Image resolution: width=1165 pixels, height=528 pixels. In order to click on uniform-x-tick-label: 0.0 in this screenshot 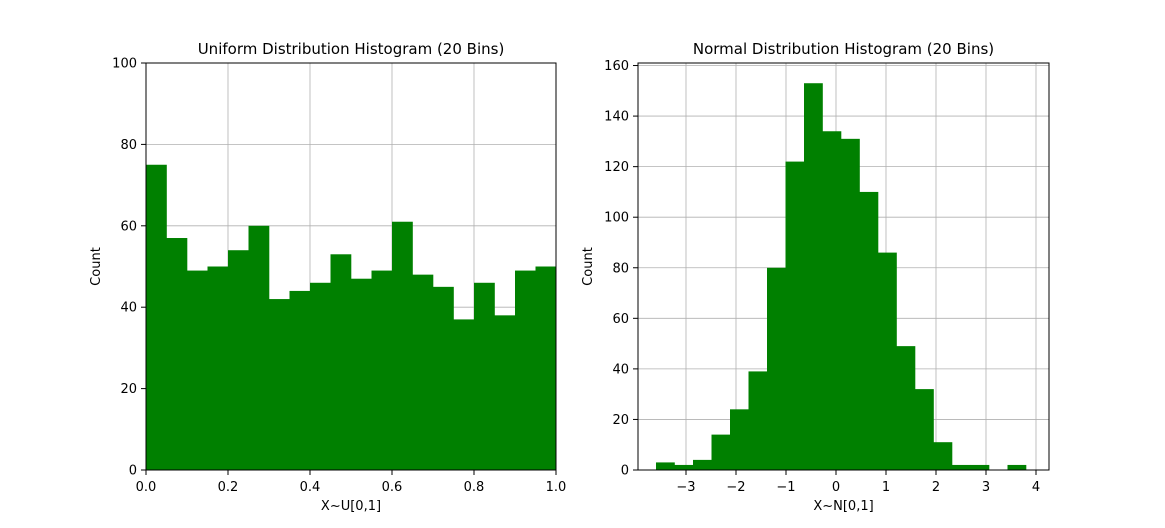, I will do `click(146, 487)`.